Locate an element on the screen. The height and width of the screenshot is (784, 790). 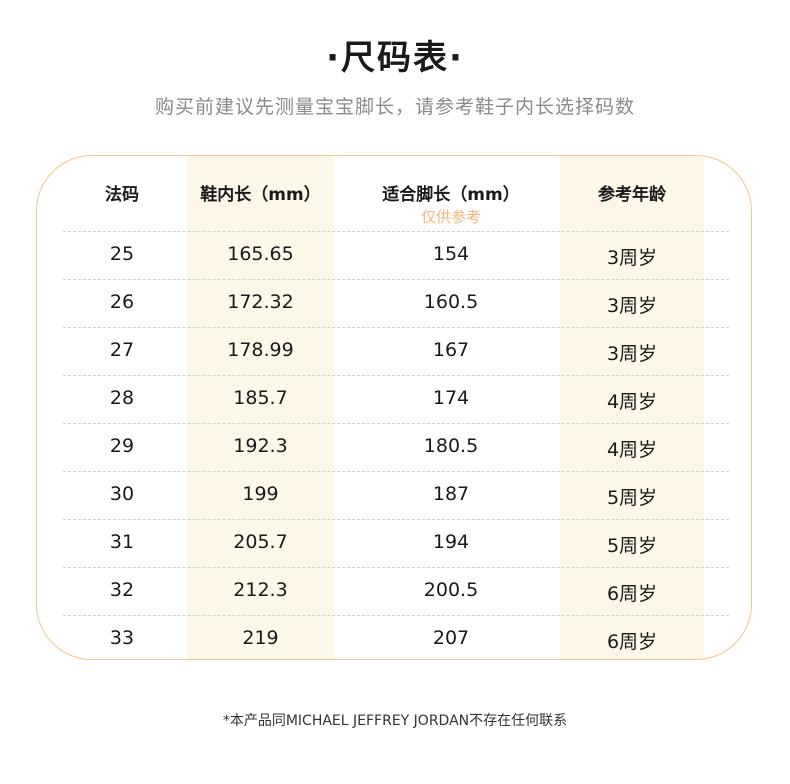
table-row: 30 199 187 5周岁 is located at coordinates (394, 495).